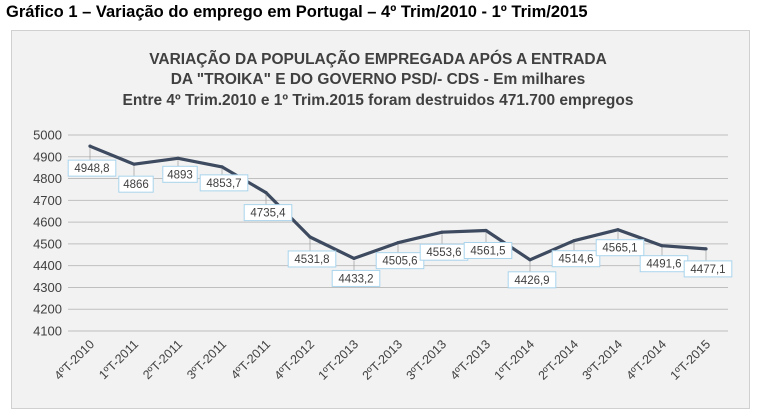 This screenshot has height=415, width=757. Describe the element at coordinates (339, 360) in the screenshot. I see `x-tick-label: 1ºT-2013` at that location.